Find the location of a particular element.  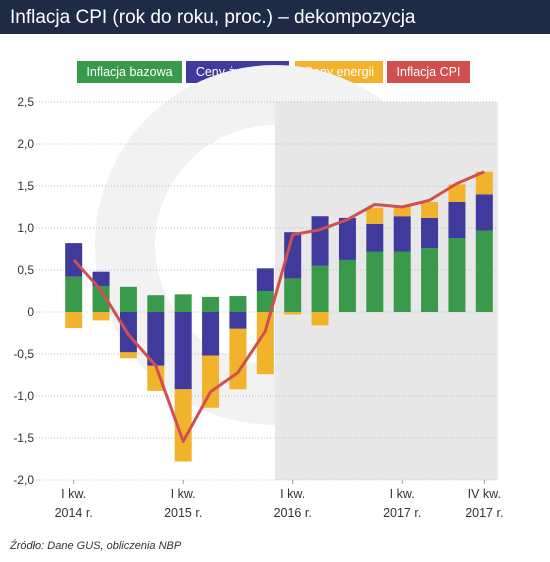

x-tick-label: IV kw. is located at coordinates (484, 494).